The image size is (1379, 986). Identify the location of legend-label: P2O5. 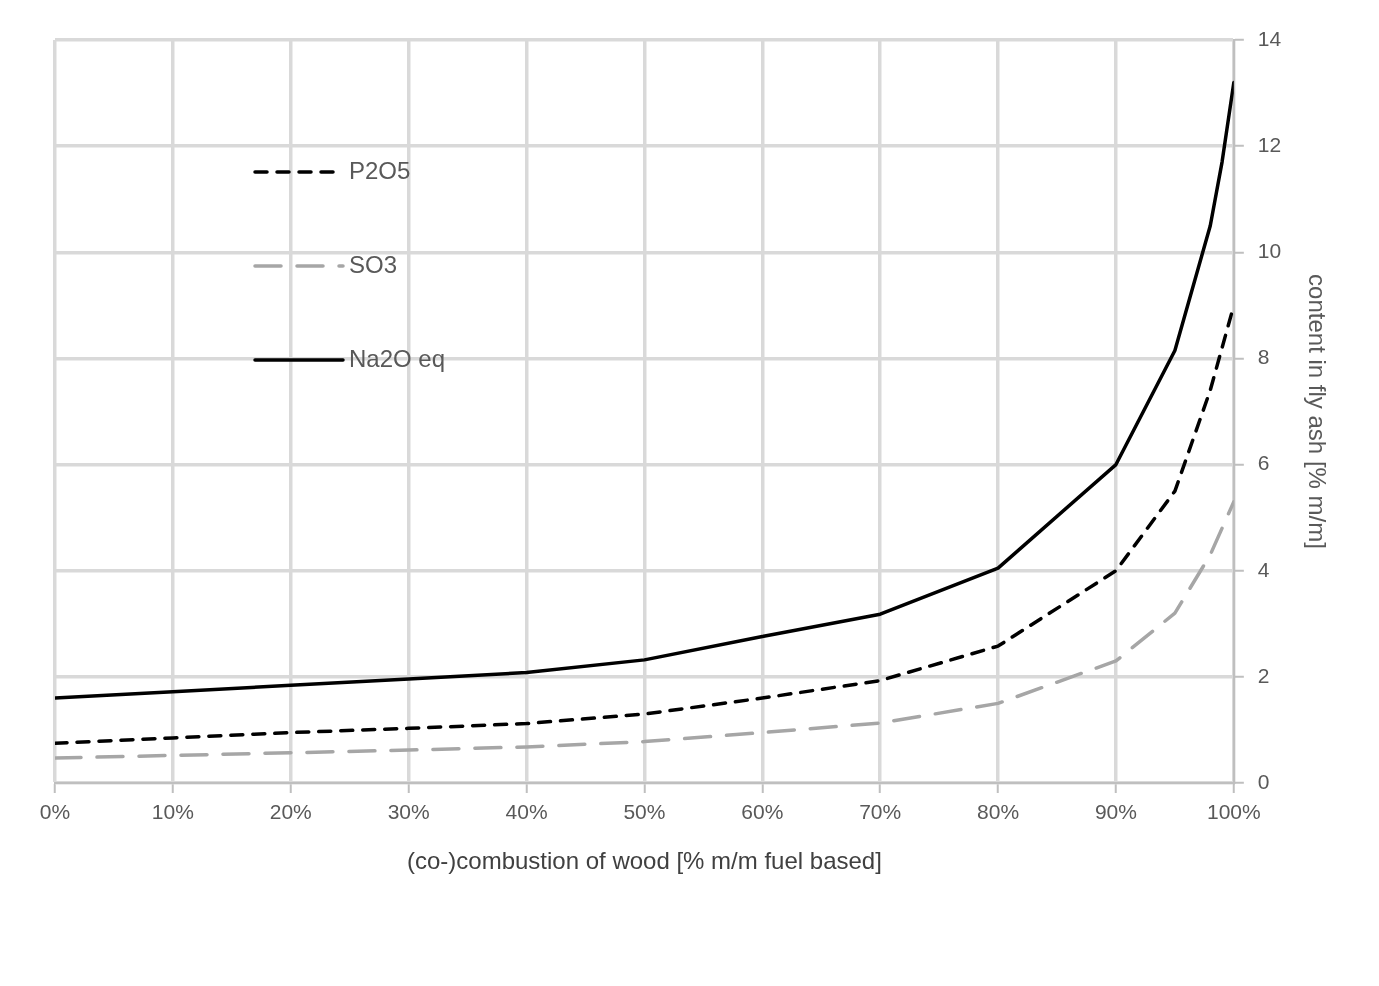
(380, 170).